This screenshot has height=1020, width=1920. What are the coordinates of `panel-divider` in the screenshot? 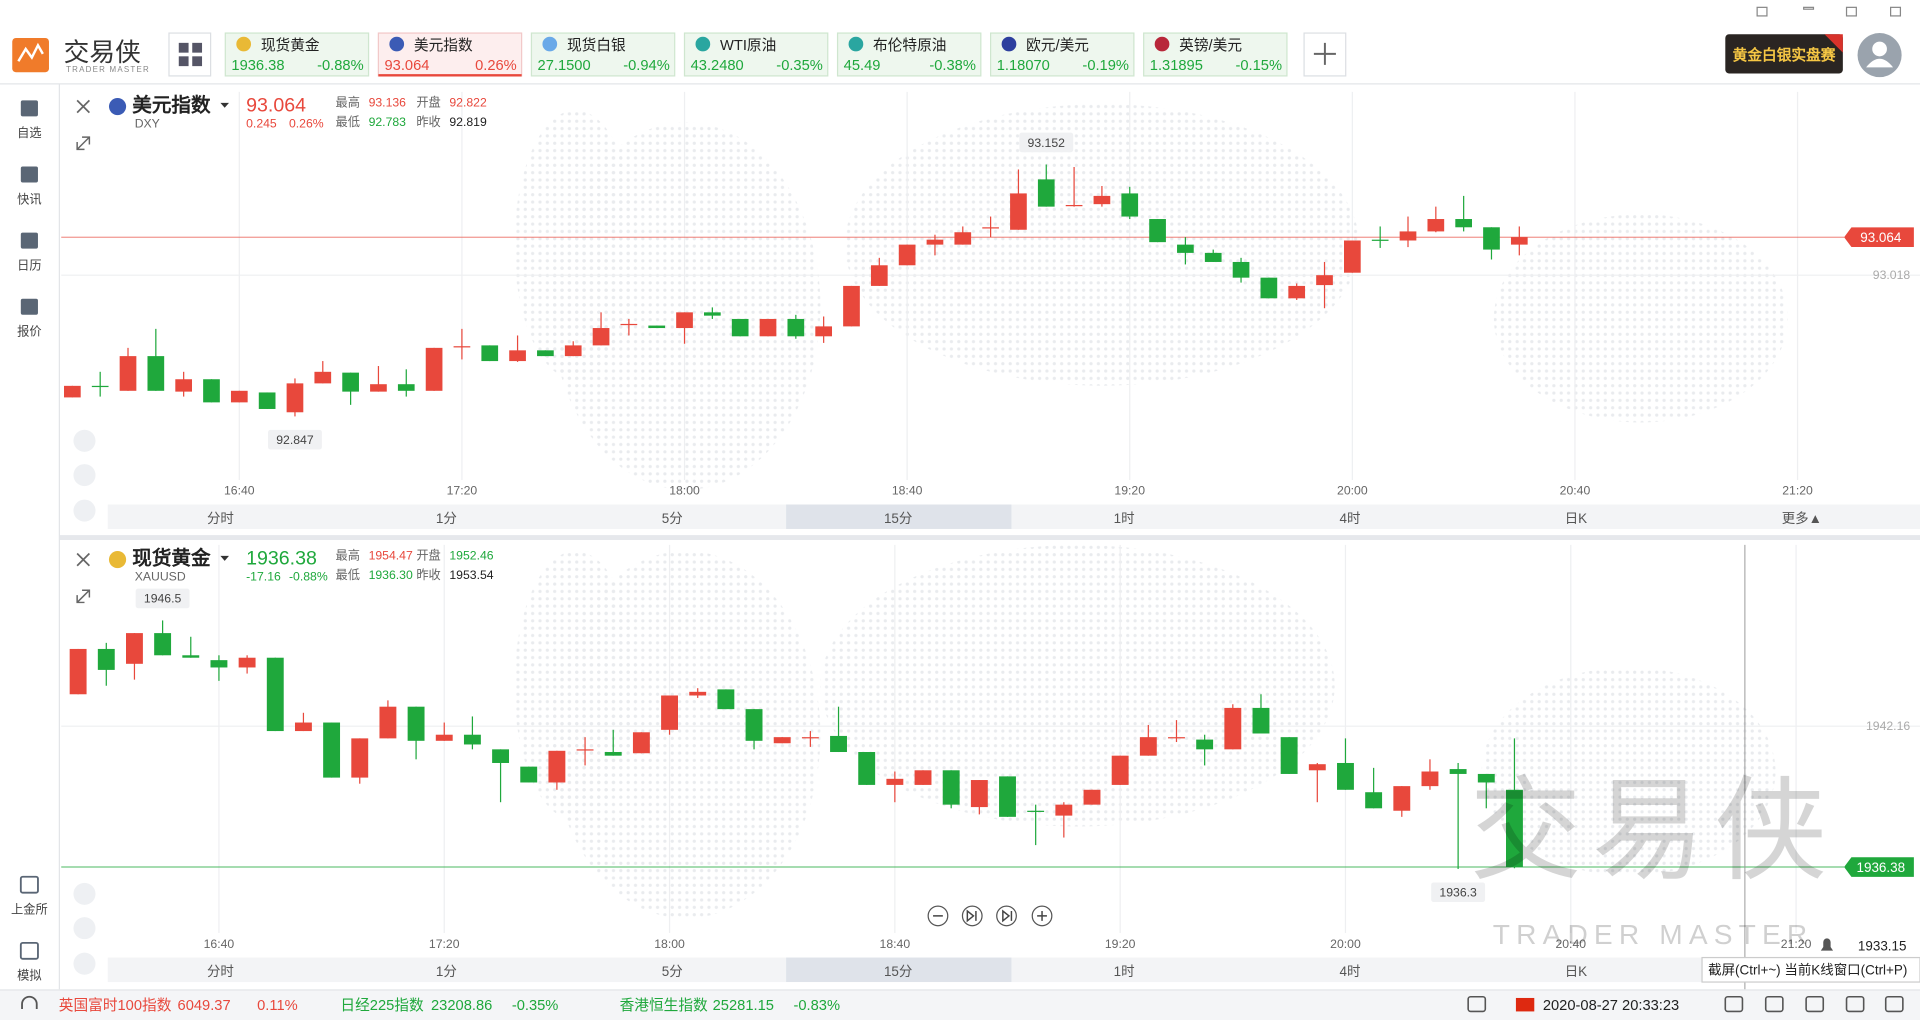 It's located at (990, 537).